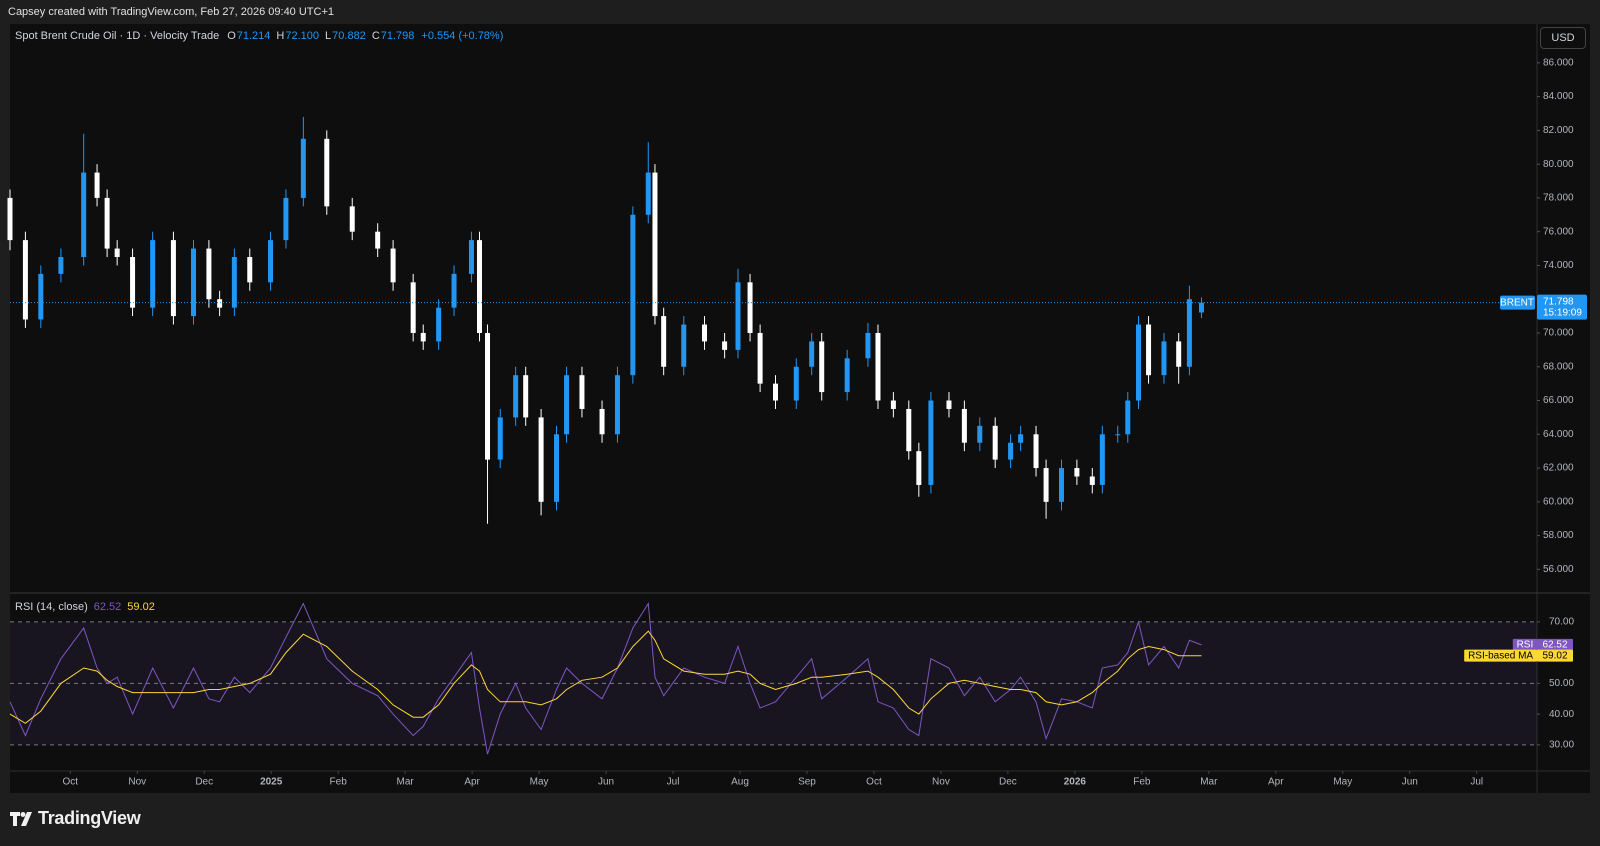  I want to click on price-tick-label: 82.000, so click(1558, 130).